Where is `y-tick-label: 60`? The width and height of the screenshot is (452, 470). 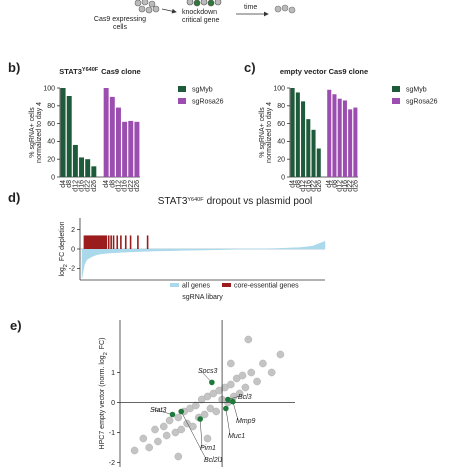
y-tick-label: 60 is located at coordinates (281, 124).